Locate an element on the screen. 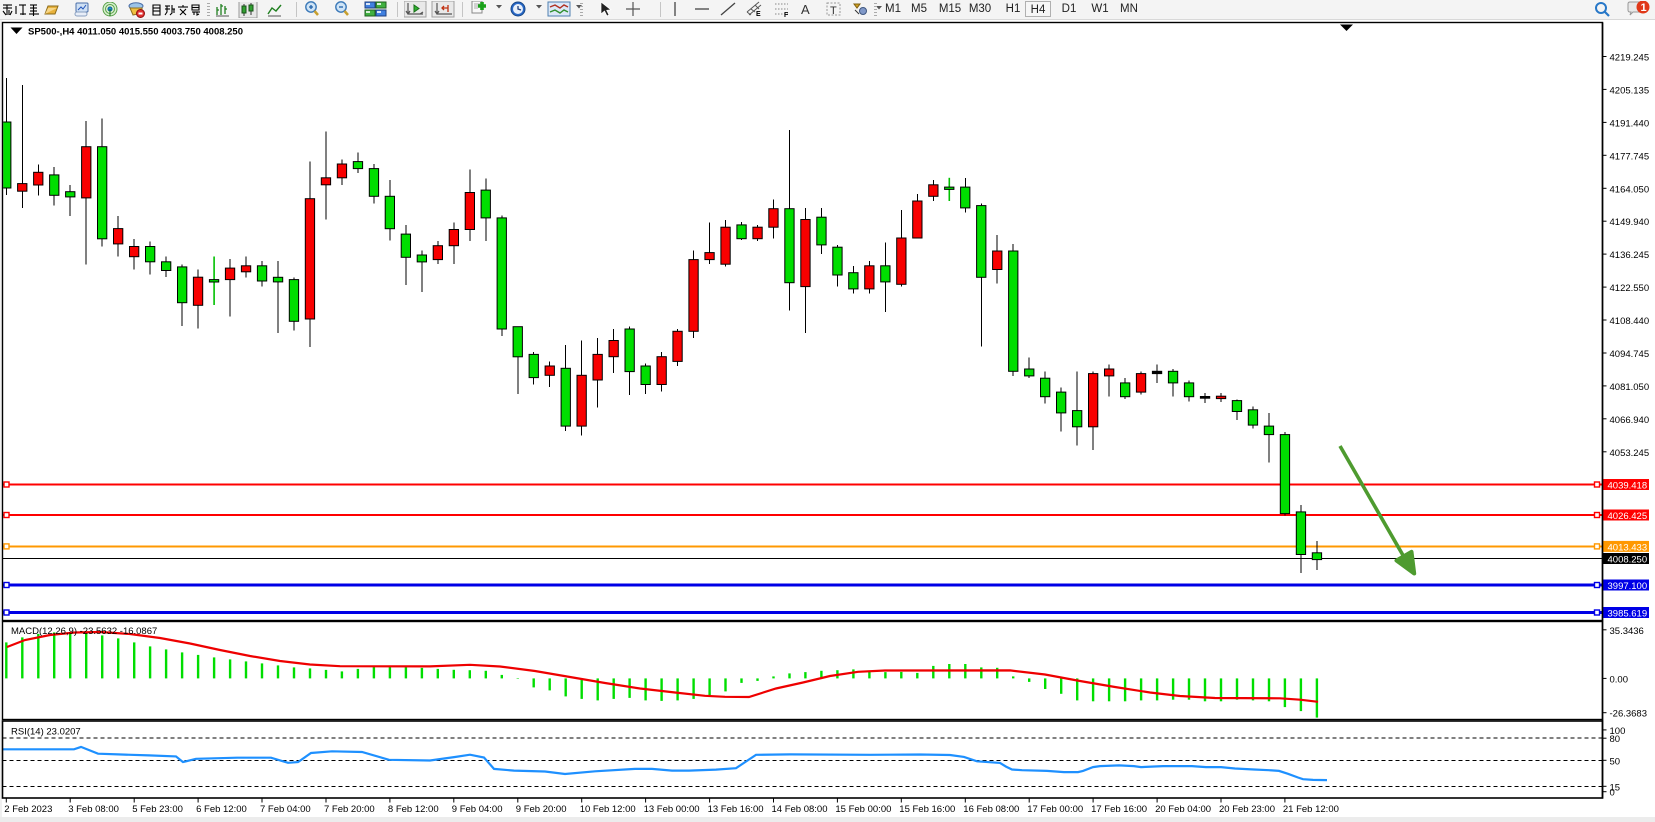 This screenshot has width=1655, height=822. svg-text: 4013.433 is located at coordinates (1628, 547).